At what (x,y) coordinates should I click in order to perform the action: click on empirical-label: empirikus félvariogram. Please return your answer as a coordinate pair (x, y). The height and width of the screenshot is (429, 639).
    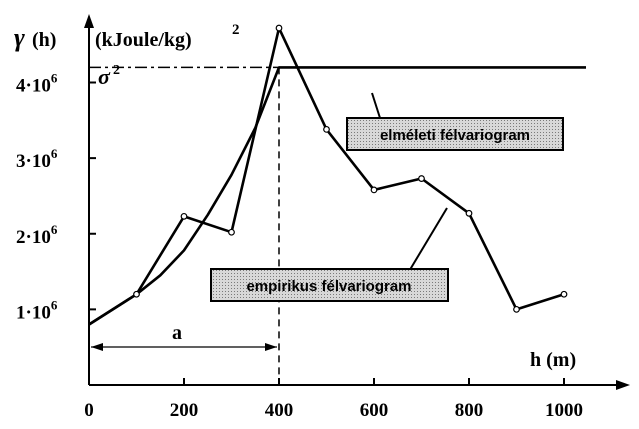
    Looking at the image, I should click on (328, 286).